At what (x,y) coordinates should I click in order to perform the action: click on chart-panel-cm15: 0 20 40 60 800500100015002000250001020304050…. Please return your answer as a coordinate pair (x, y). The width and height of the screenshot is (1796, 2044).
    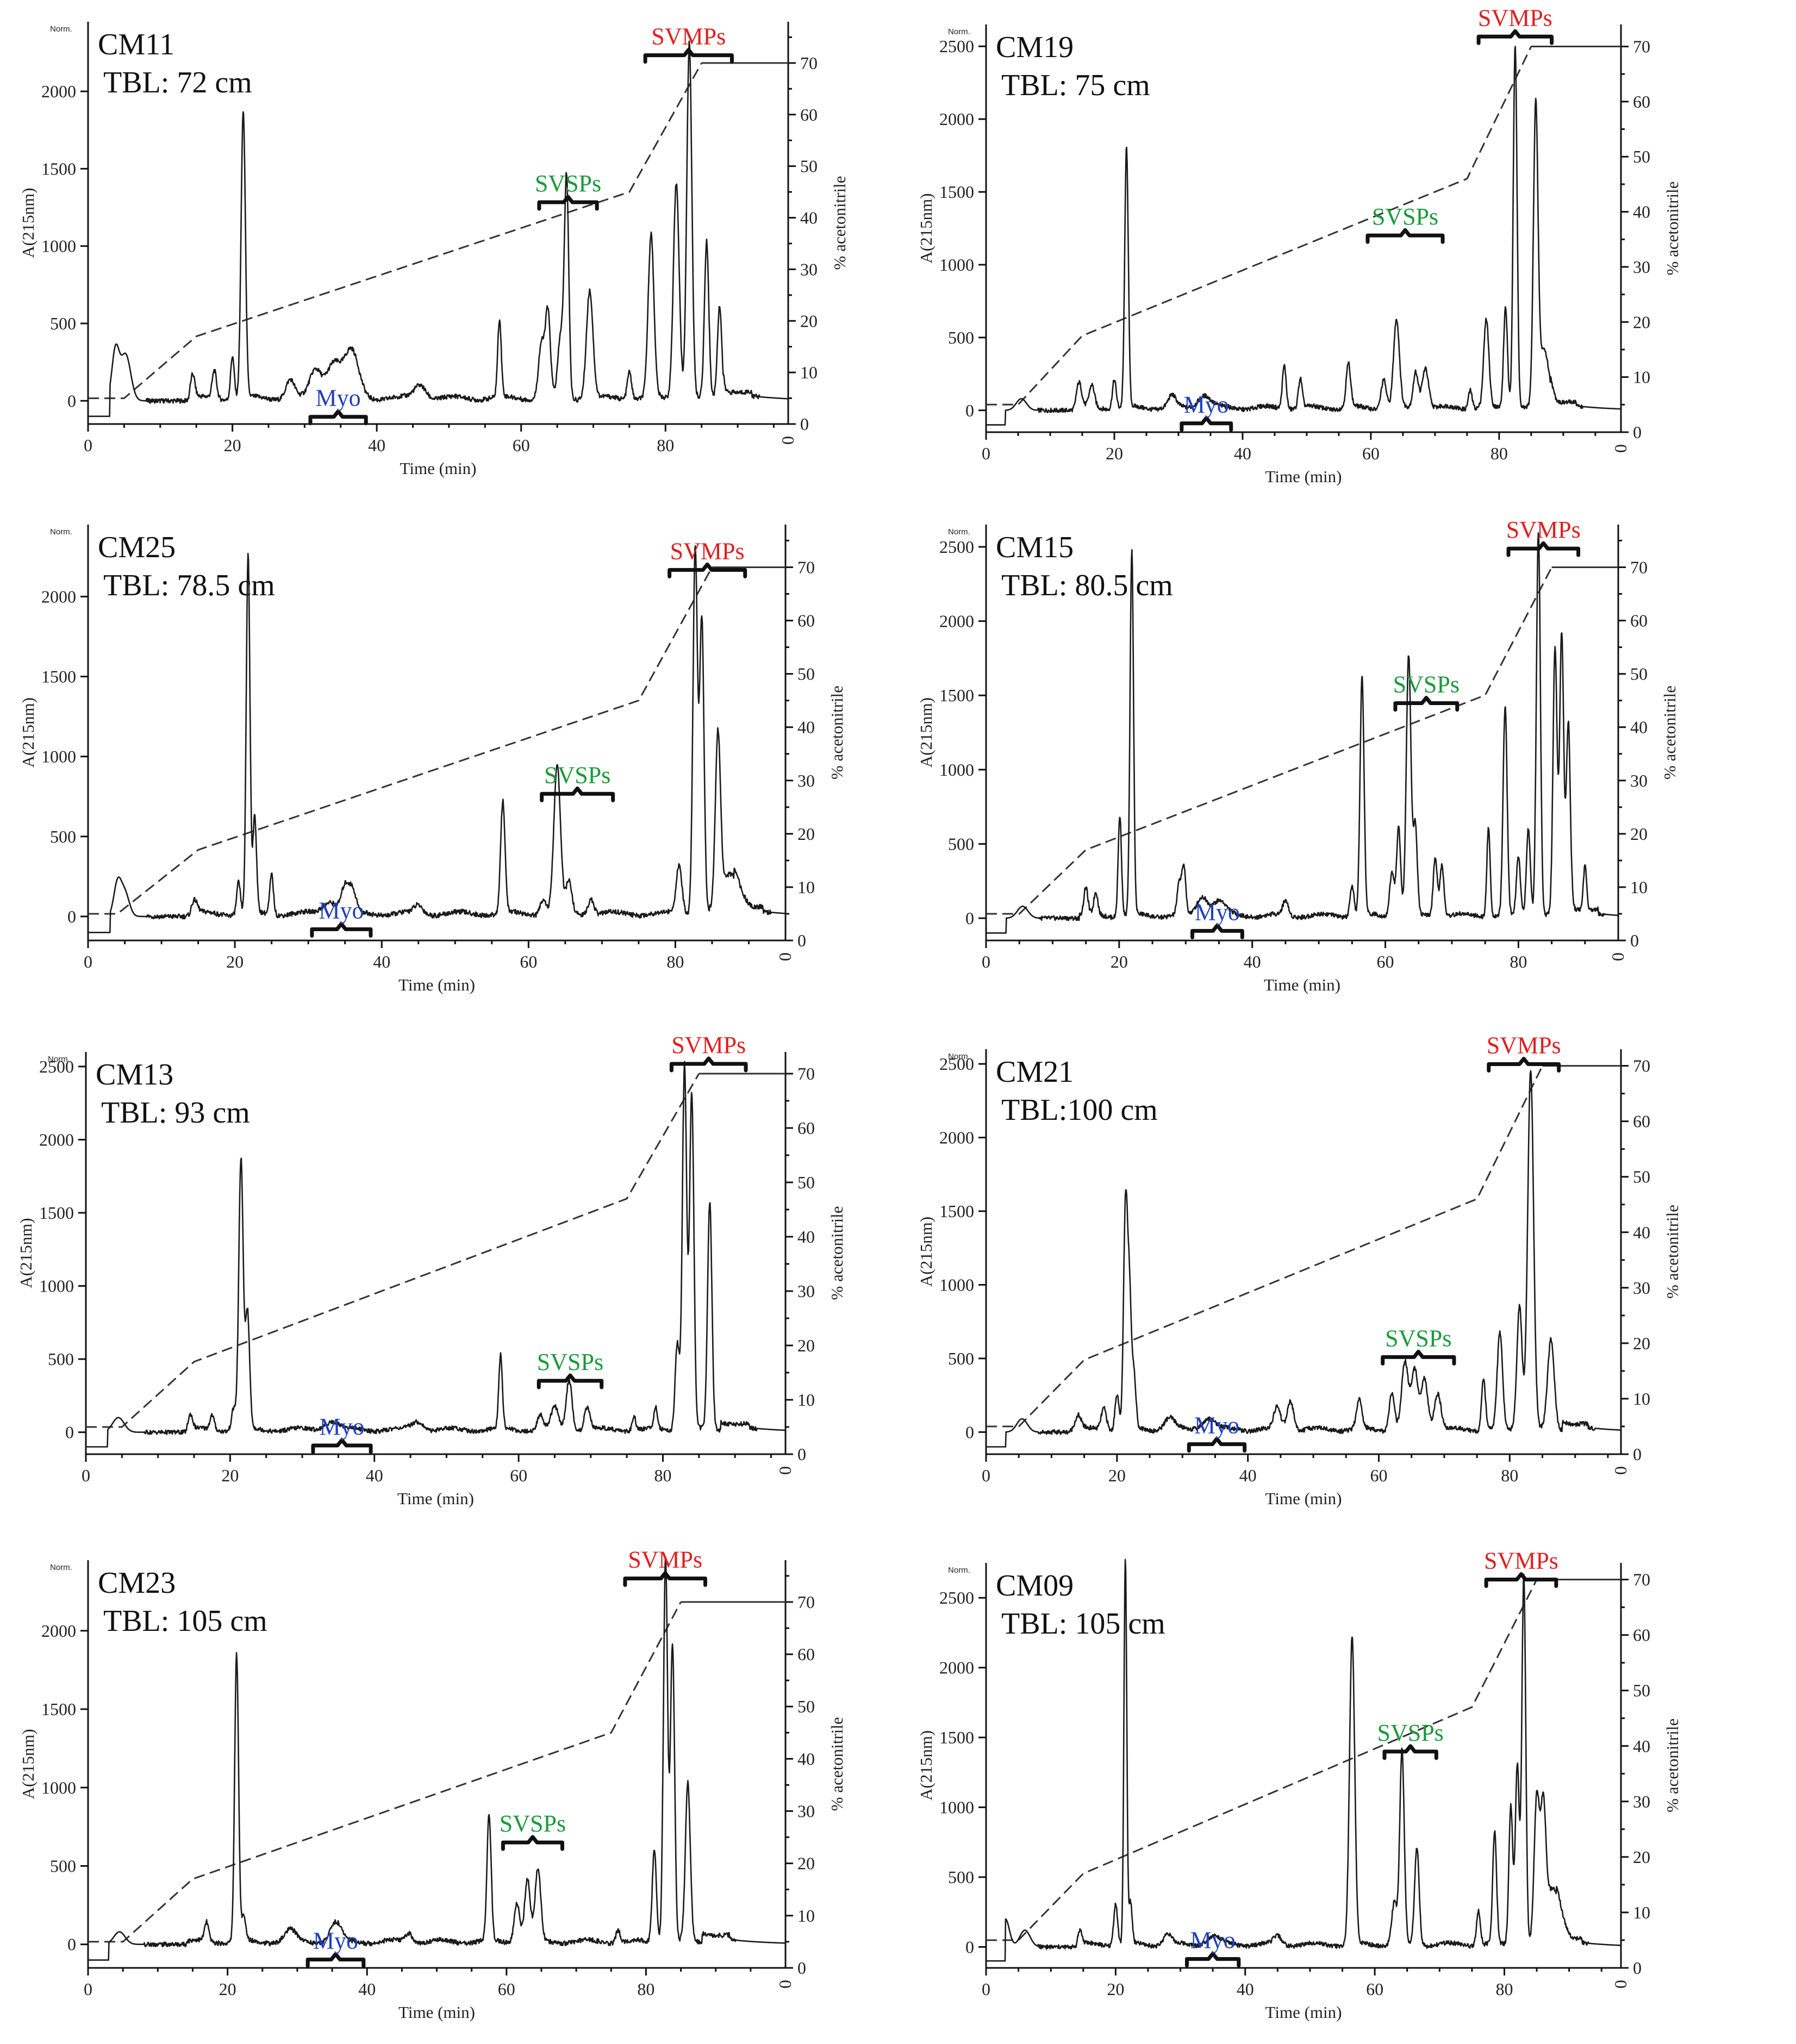
    Looking at the image, I should click on (1297, 755).